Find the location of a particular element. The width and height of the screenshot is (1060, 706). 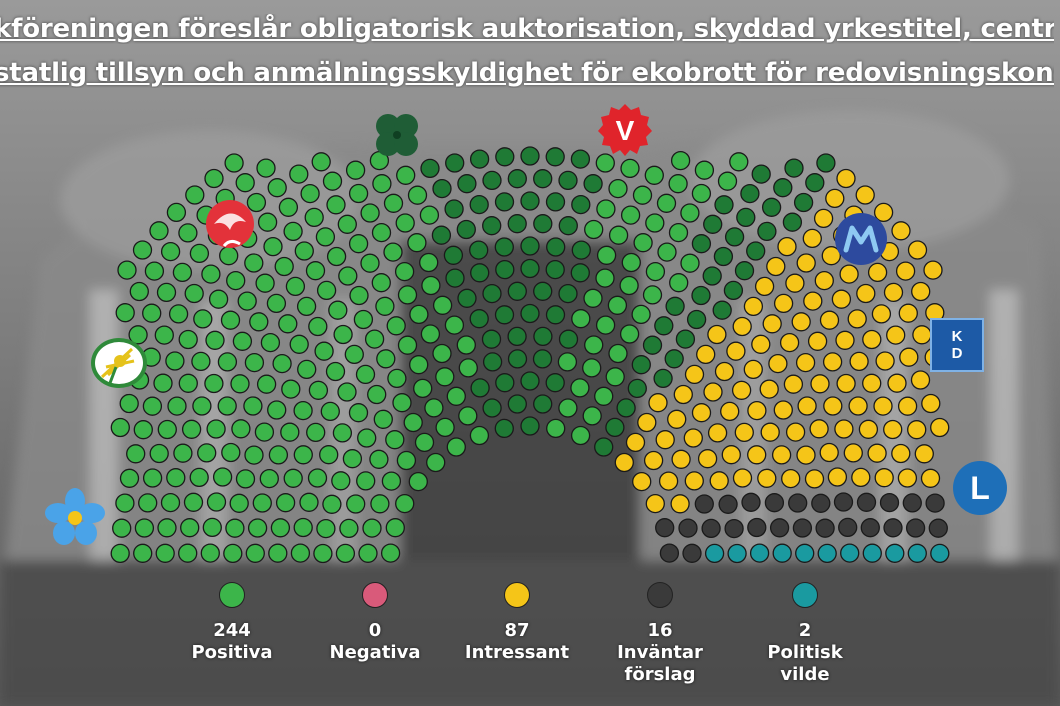

kd-letter-k: K is located at coordinates (957, 336).